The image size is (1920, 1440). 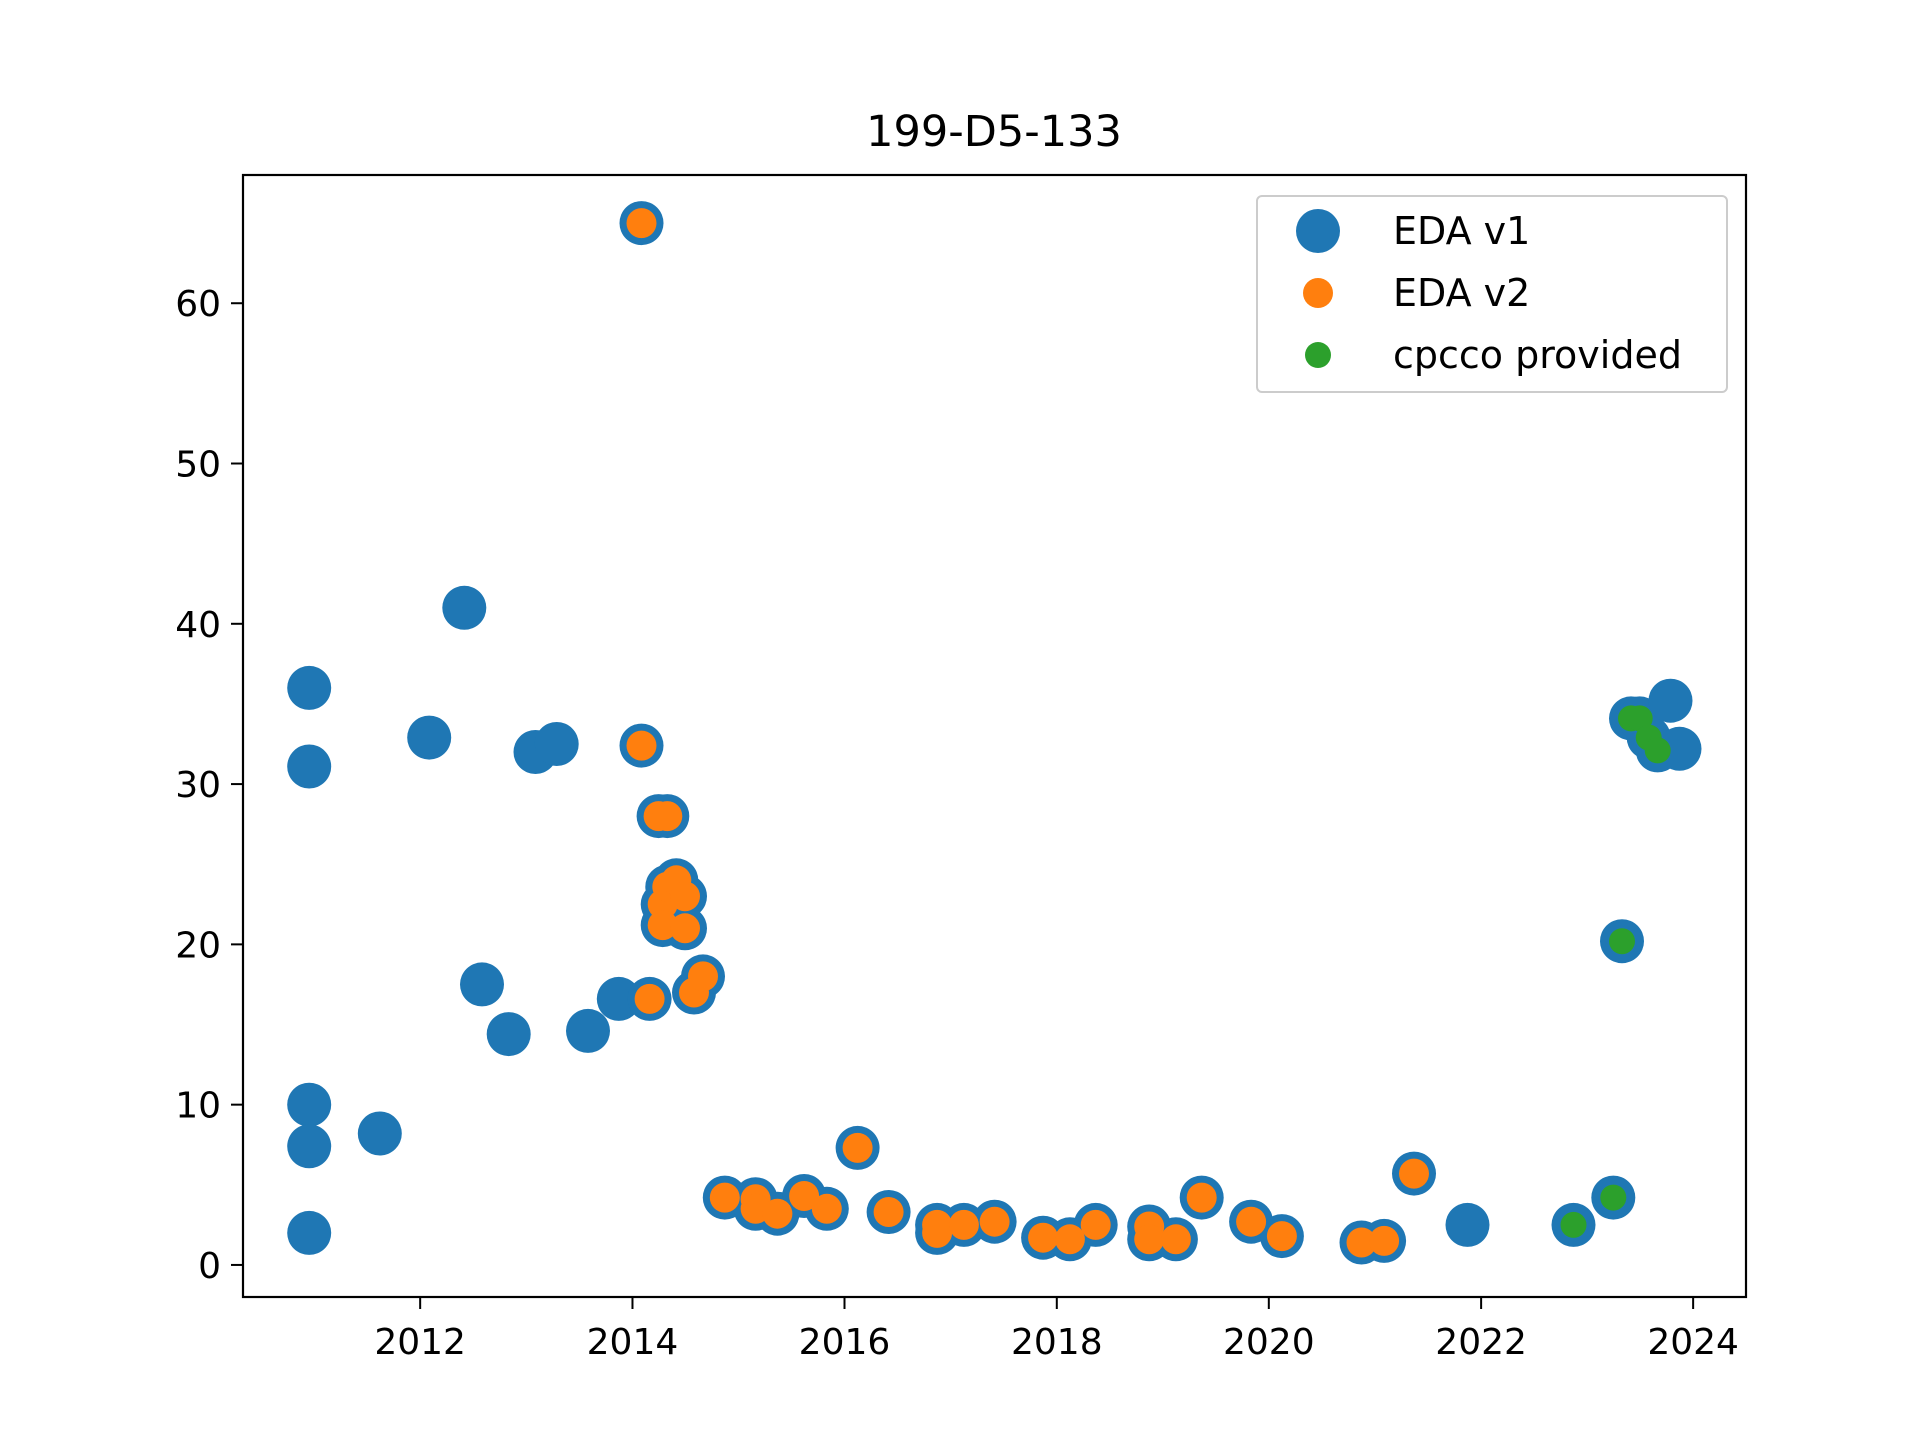 I want to click on legend-label: cpcco provided, so click(x=1537, y=355).